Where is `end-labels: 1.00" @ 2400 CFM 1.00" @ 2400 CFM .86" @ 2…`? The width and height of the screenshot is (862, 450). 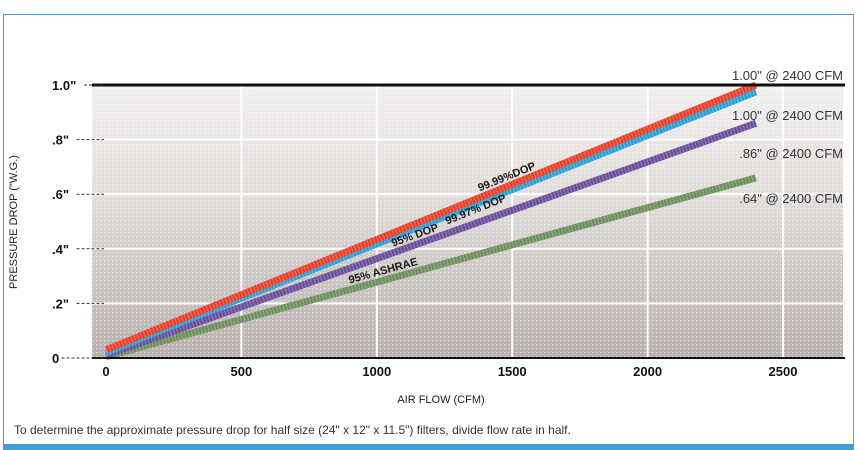 end-labels: 1.00" @ 2400 CFM 1.00" @ 2400 CFM .86" @ 2… is located at coordinates (787, 137).